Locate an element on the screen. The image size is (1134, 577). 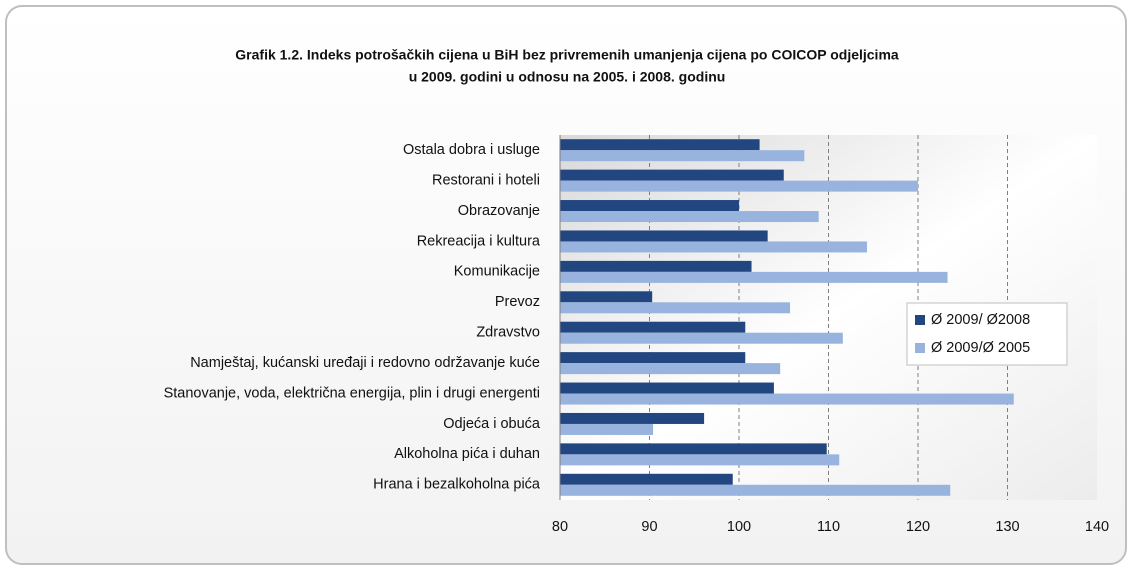
x-tick-label: 120 is located at coordinates (918, 527).